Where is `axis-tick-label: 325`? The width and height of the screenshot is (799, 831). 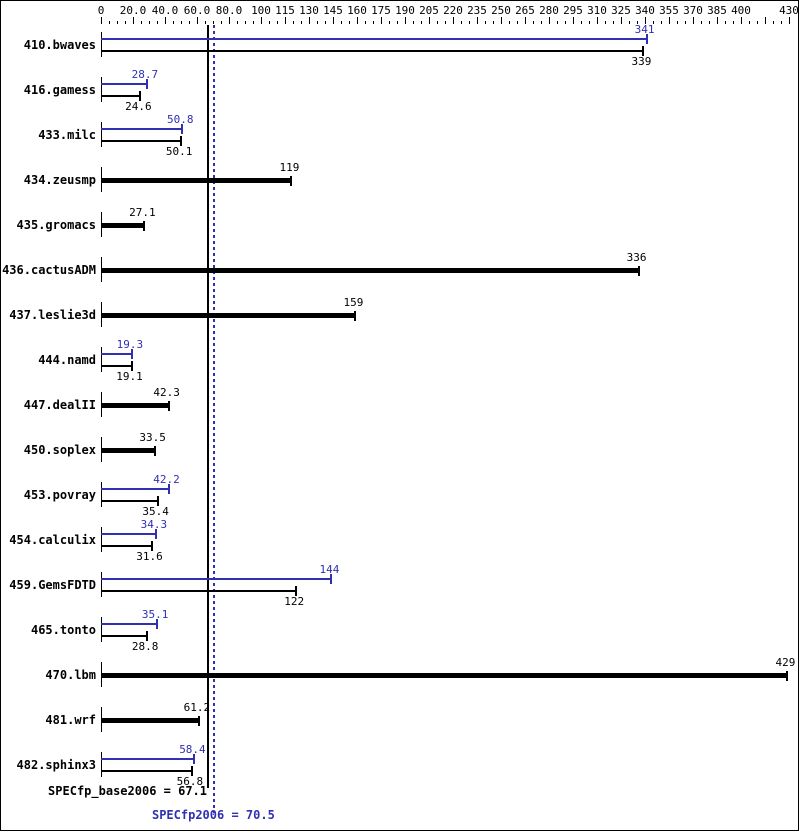
axis-tick-label: 325 is located at coordinates (621, 10).